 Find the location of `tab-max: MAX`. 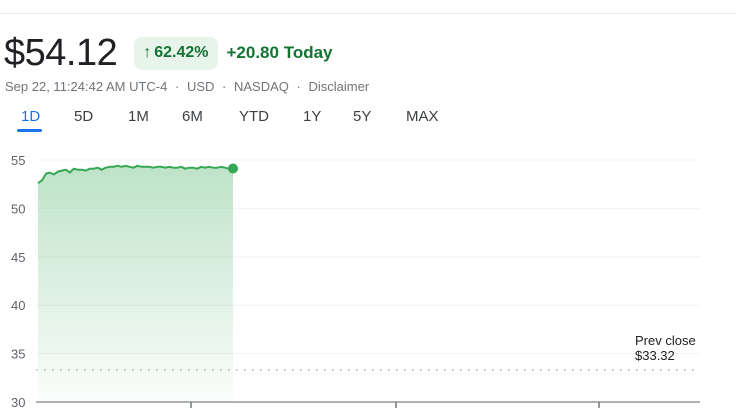

tab-max: MAX is located at coordinates (422, 116).